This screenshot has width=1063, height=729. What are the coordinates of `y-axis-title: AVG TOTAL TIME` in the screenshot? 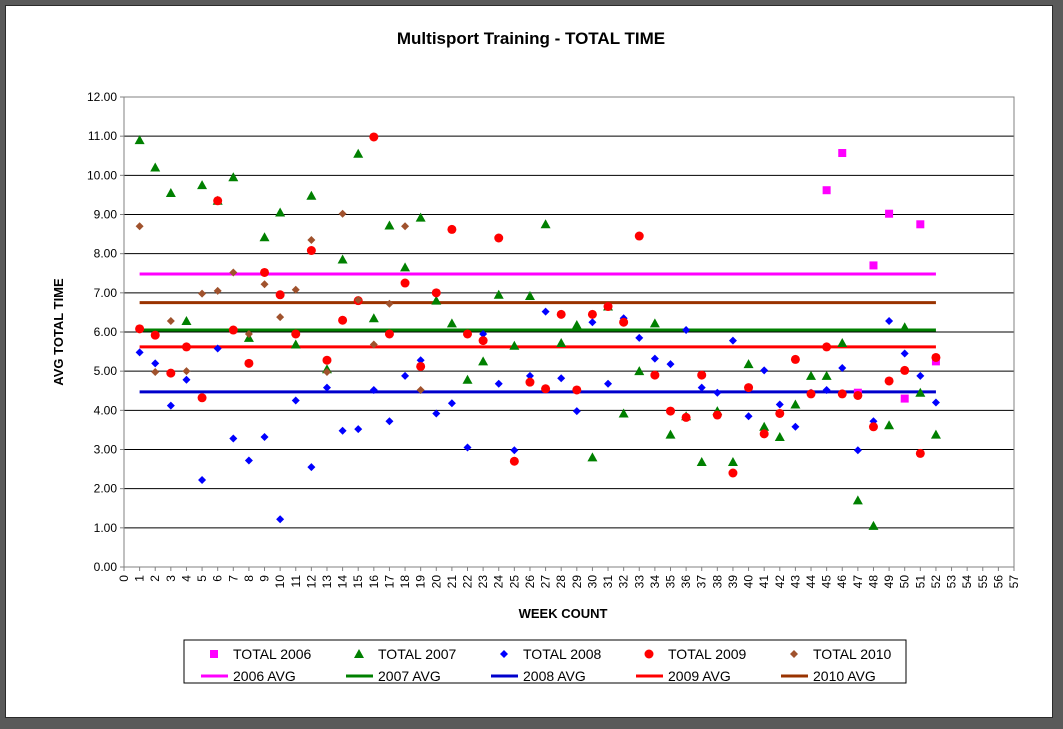 It's located at (58, 332).